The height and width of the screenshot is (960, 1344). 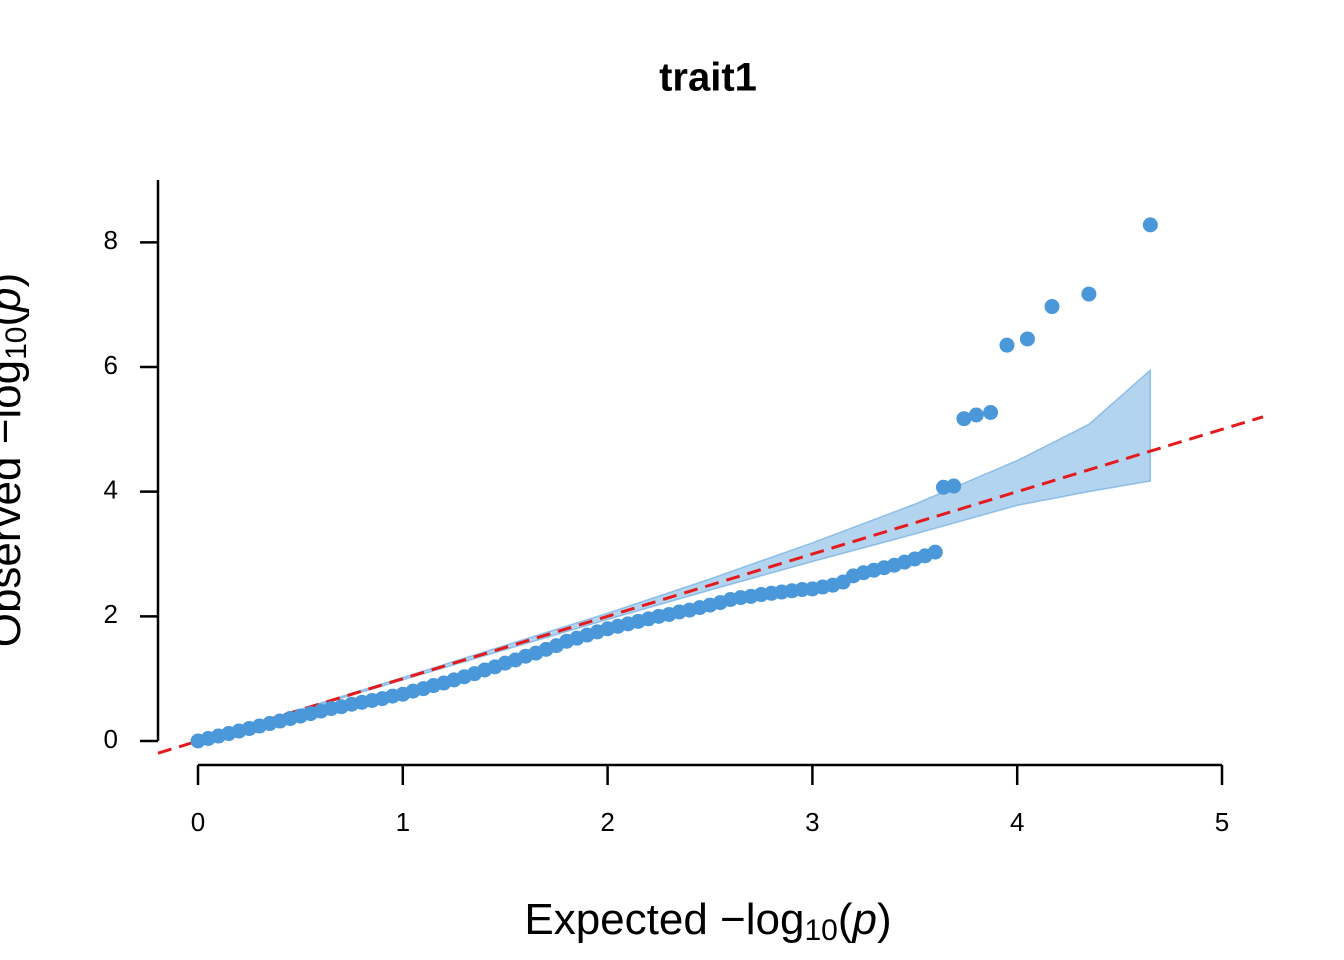 What do you see at coordinates (15, 319) in the screenshot?
I see `y-label-paren: (` at bounding box center [15, 319].